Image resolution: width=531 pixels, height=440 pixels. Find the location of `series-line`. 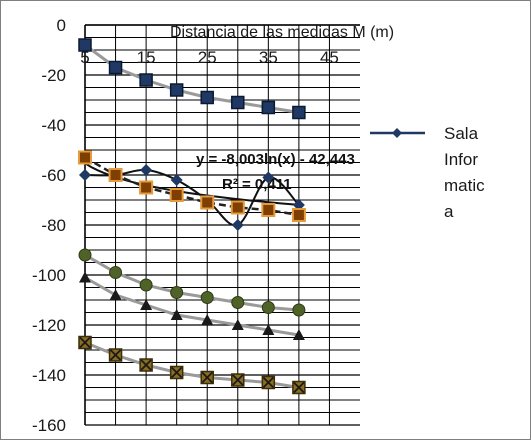

series-line is located at coordinates (192, 306).